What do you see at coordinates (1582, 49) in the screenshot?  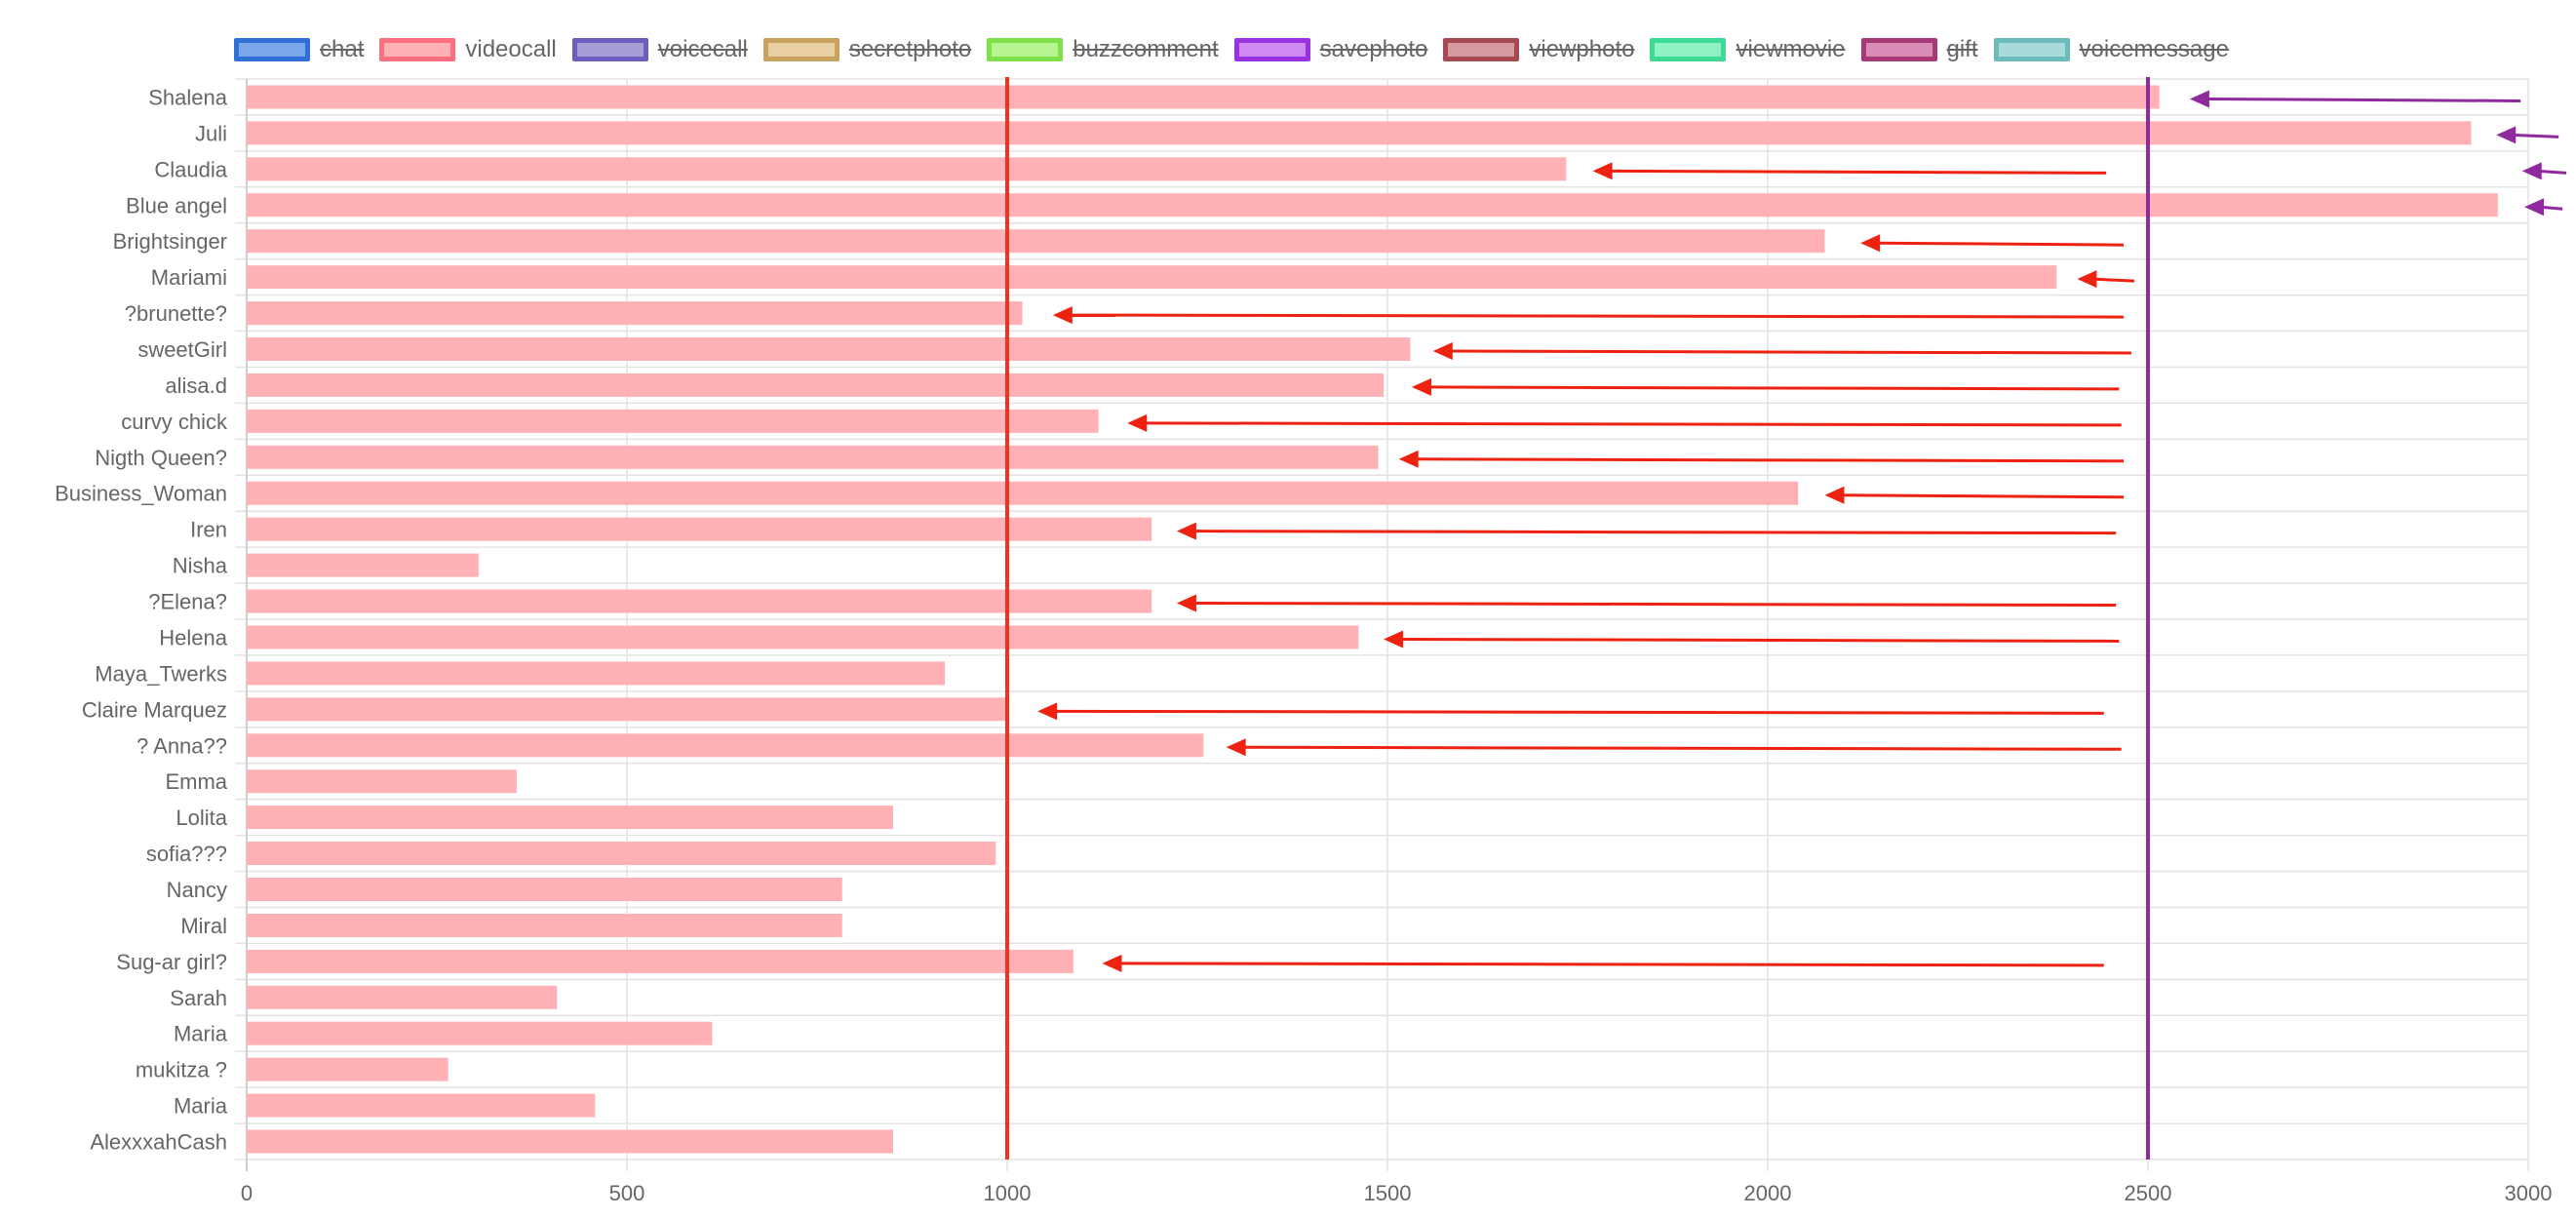 I see `legend-label: viewphoto` at bounding box center [1582, 49].